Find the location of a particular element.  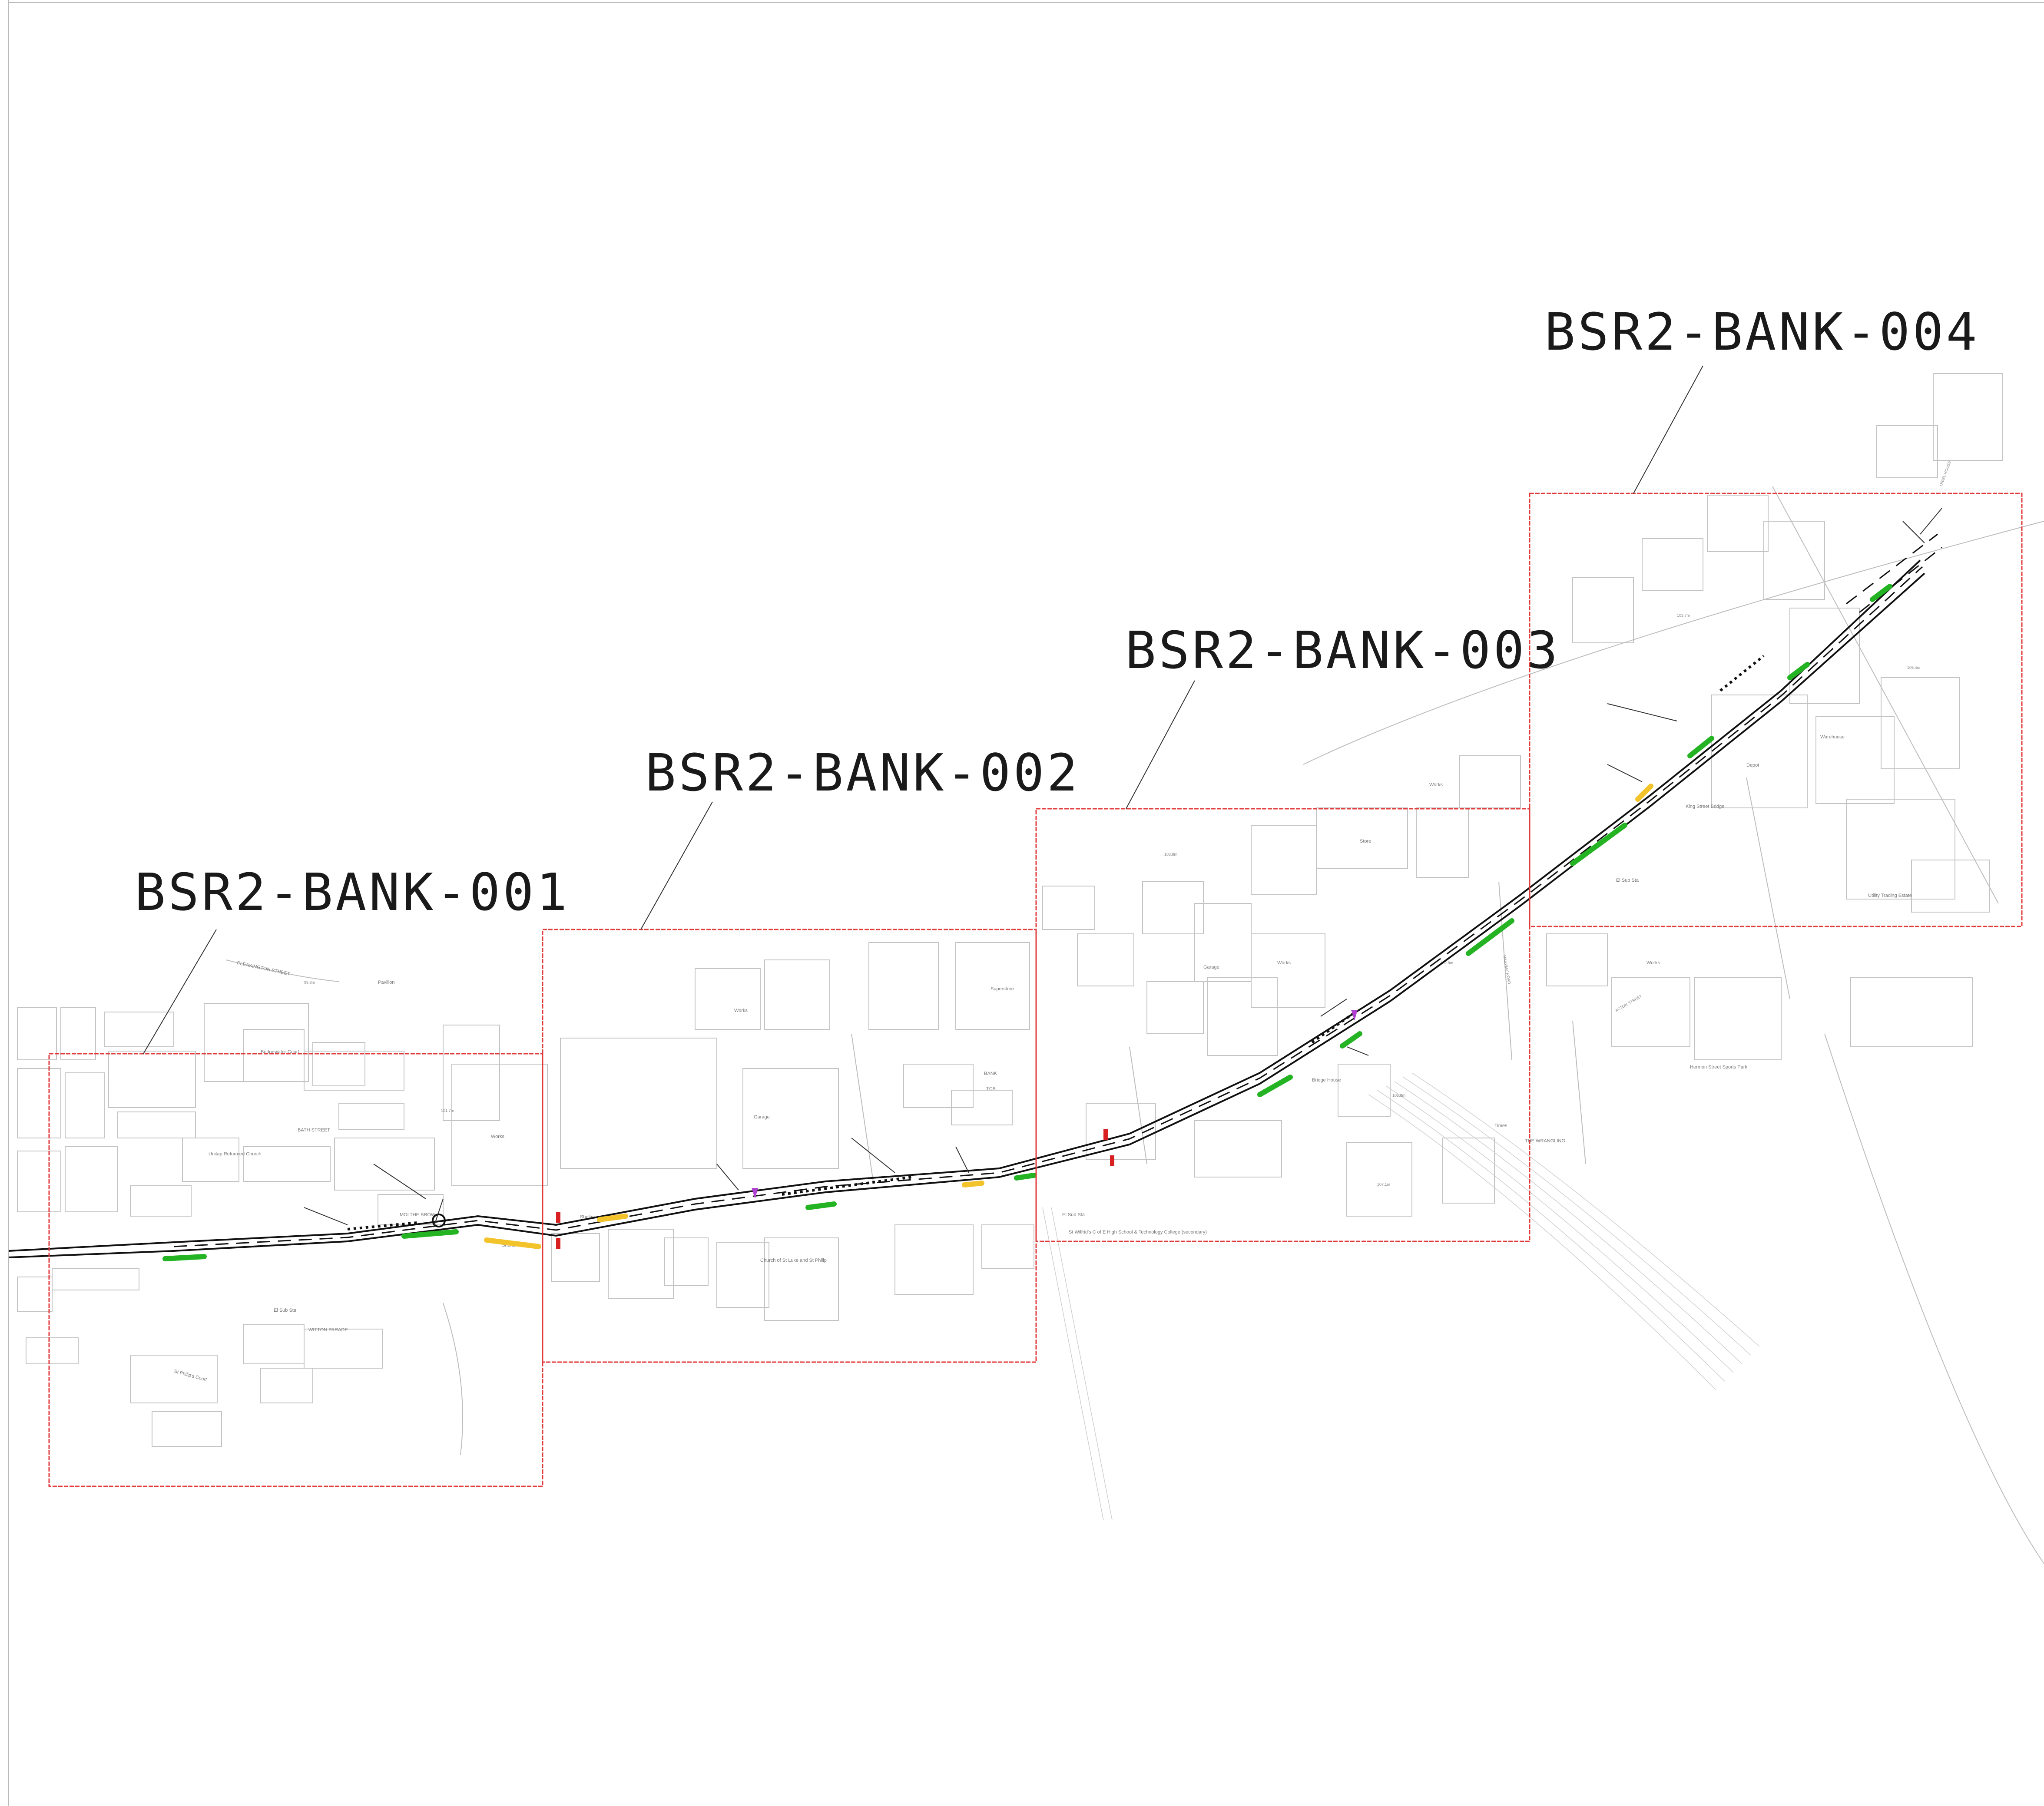

place-label: ACTON STREET is located at coordinates (1628, 1004).